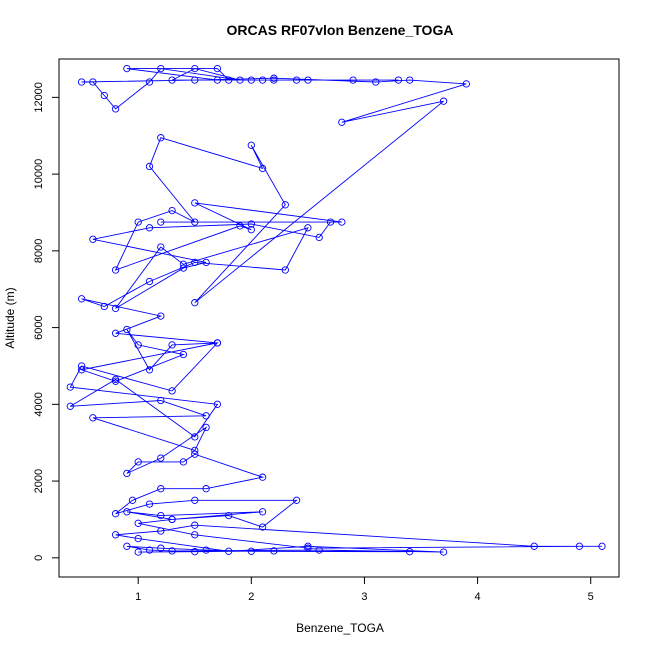 The height and width of the screenshot is (650, 650). I want to click on y-axis: 0 2000 4000 6000 8000 10000 12000, so click(46, 321).